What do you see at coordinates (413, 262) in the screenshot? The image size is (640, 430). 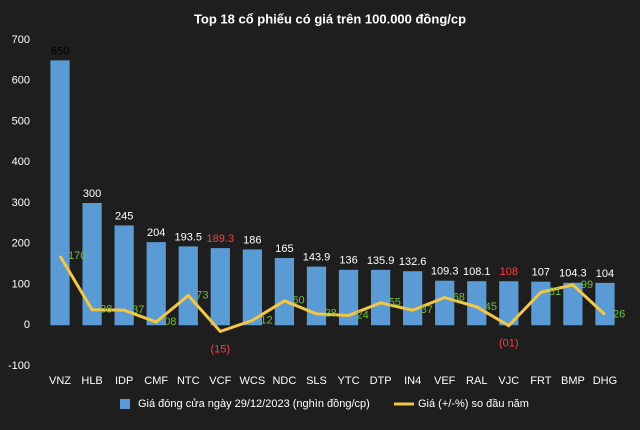 I see `bar-value-label: 132.6` at bounding box center [413, 262].